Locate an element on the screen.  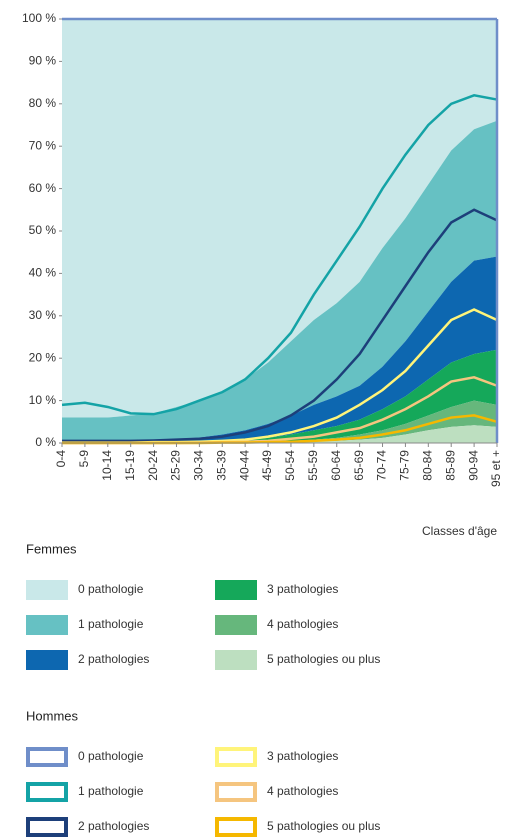
x-tick-label: 10-14 is located at coordinates (107, 465).